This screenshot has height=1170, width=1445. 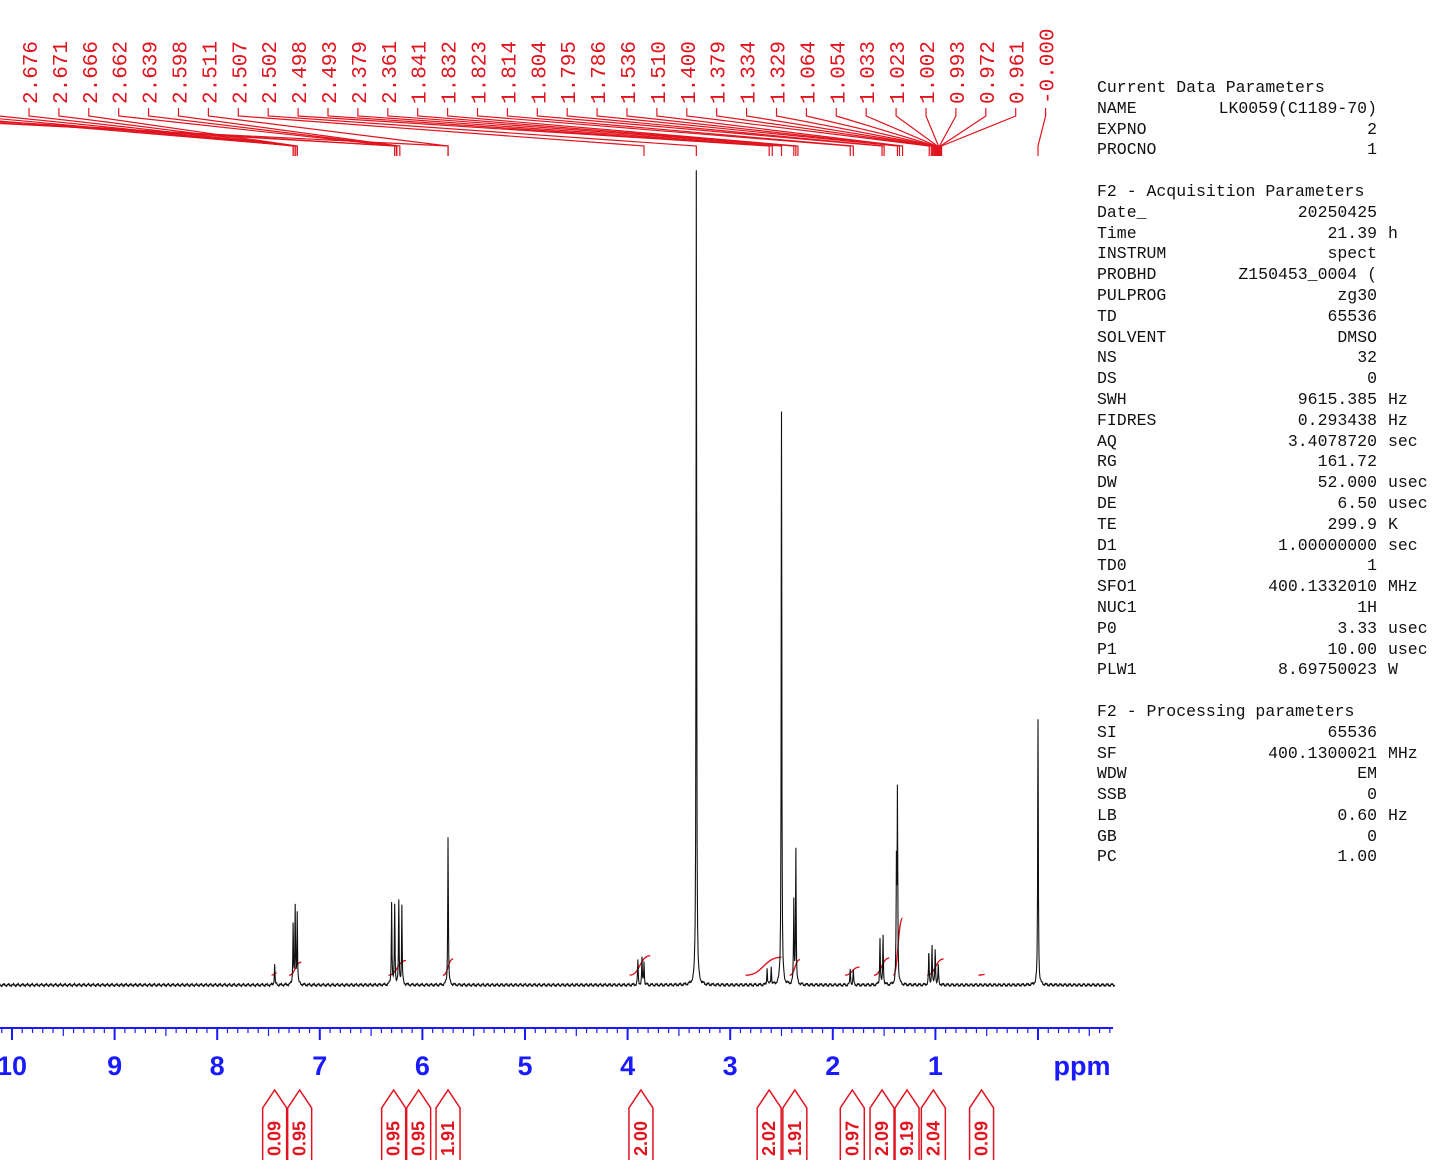 I want to click on peak-label: 2.666, so click(x=92, y=72).